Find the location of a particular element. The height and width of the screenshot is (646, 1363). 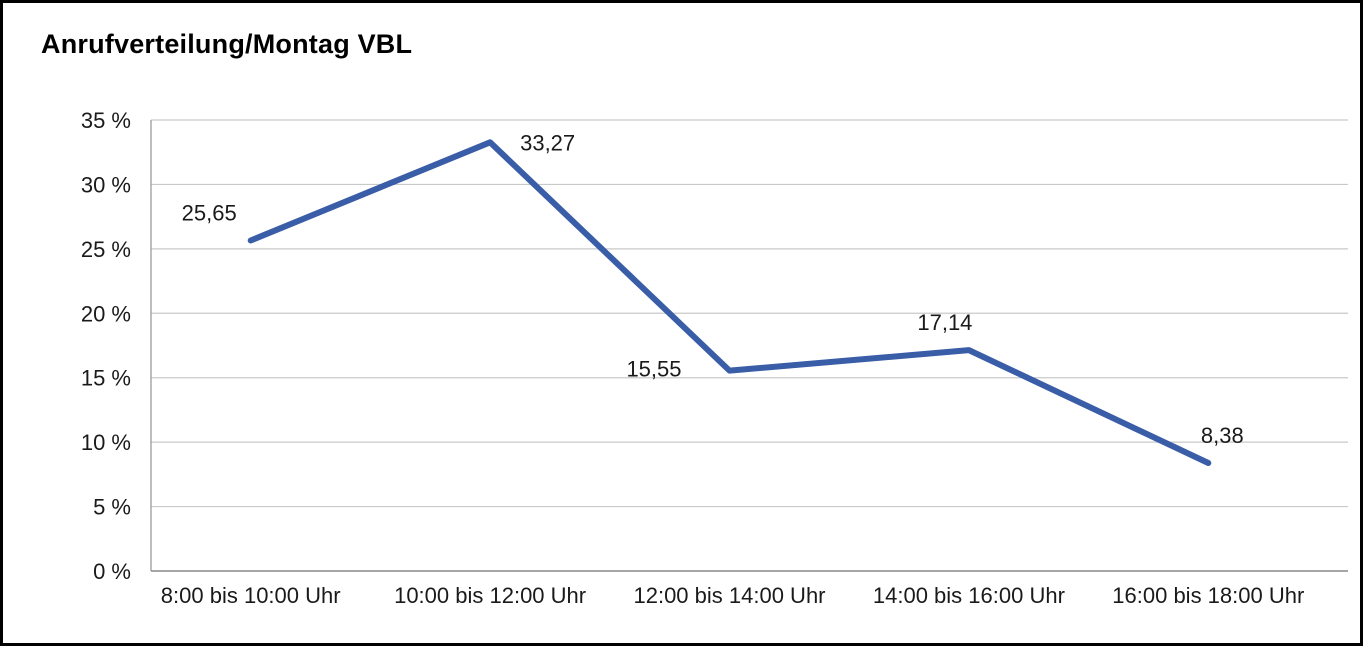

y-tick-label: 0 % is located at coordinates (112, 571).